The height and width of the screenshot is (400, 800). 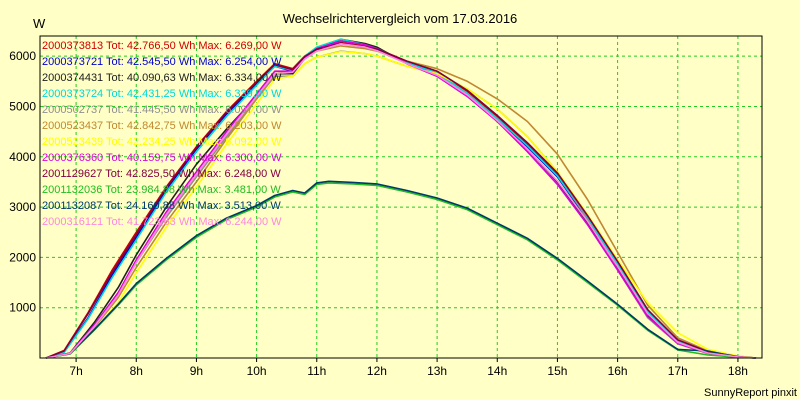 I want to click on y-tick-label: 2000, so click(x=22, y=257).